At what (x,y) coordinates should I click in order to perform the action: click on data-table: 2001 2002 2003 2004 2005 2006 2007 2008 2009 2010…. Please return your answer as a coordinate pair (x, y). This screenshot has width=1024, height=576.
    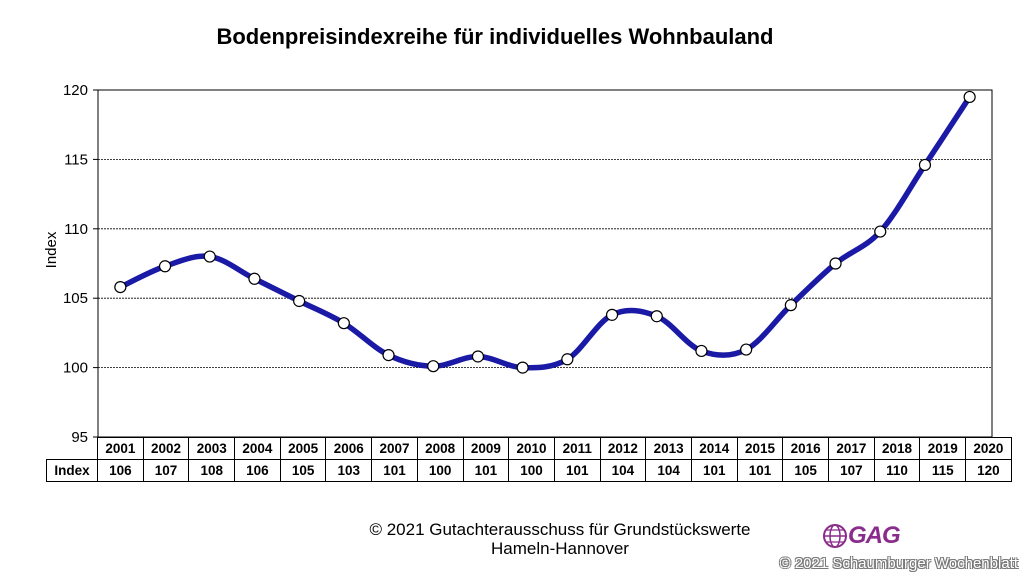
    Looking at the image, I should click on (529, 459).